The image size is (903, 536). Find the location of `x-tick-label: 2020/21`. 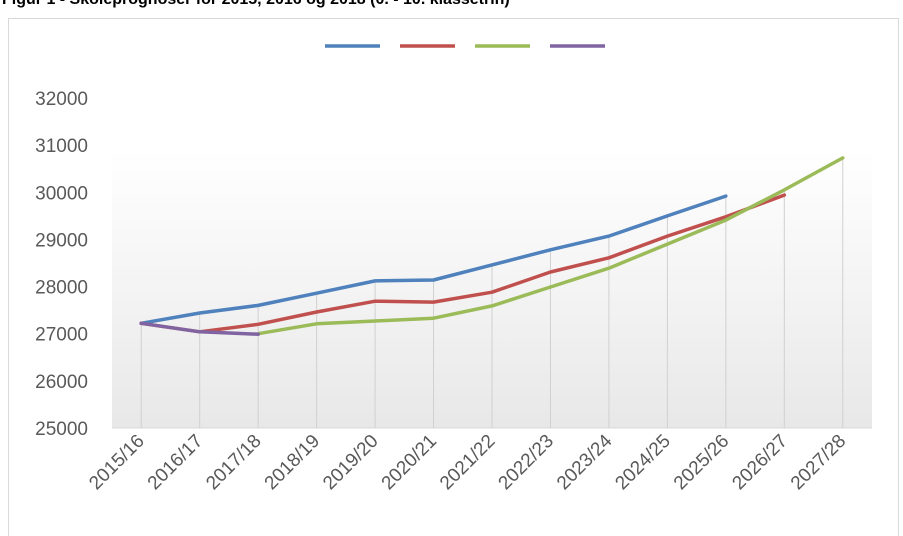

x-tick-label: 2020/21 is located at coordinates (409, 462).